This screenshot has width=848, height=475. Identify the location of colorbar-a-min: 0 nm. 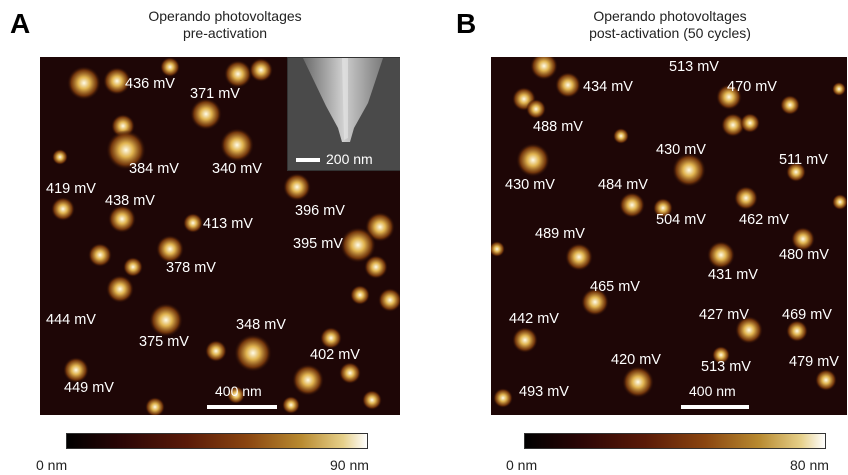
(52, 465).